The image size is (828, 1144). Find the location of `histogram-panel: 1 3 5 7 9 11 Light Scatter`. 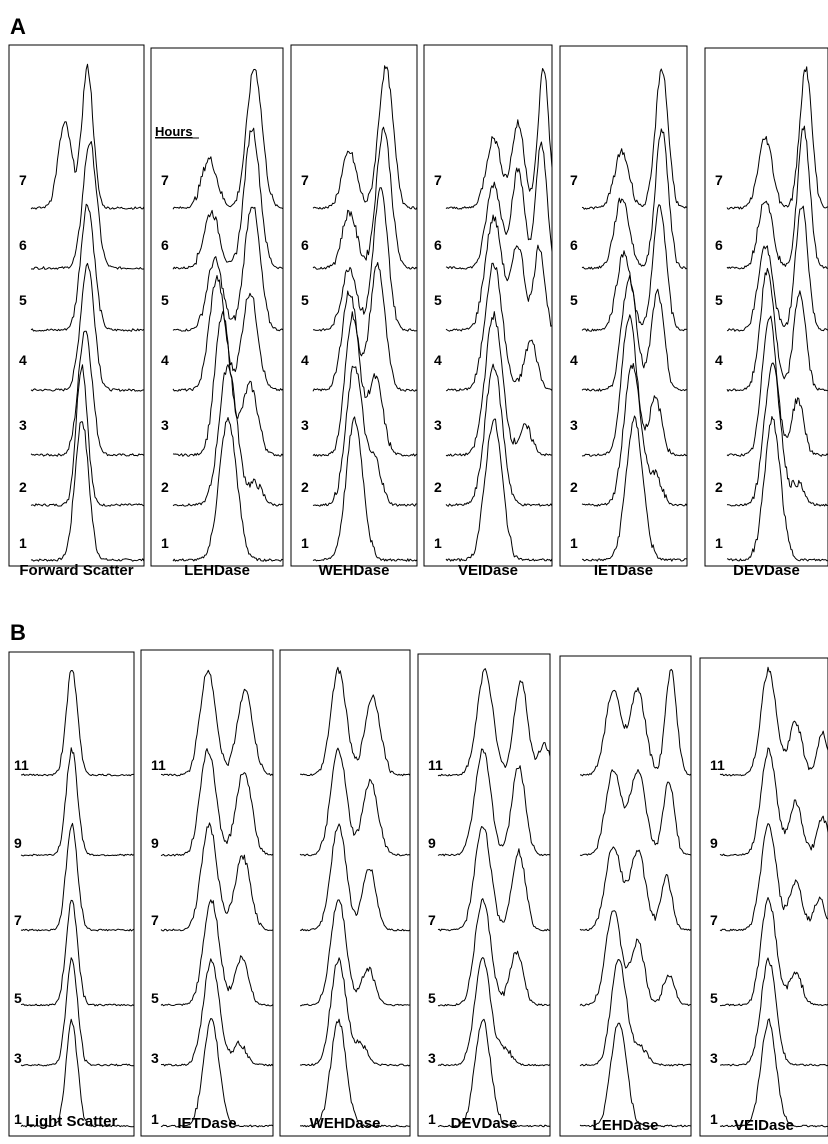

histogram-panel: 1 3 5 7 9 11 Light Scatter is located at coordinates (71, 894).